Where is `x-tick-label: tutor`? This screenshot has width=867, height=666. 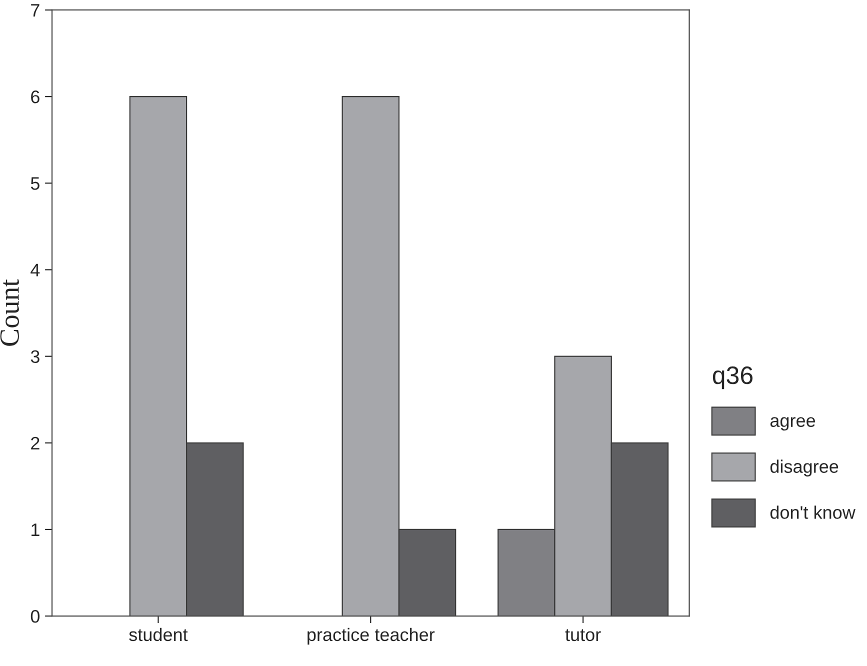
x-tick-label: tutor is located at coordinates (583, 635).